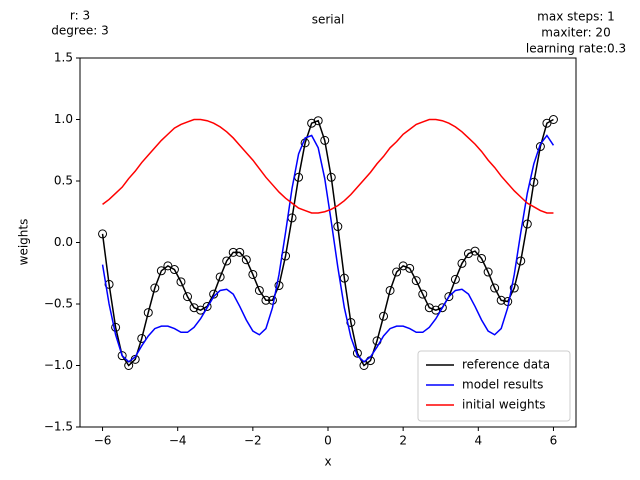 The height and width of the screenshot is (480, 640). Describe the element at coordinates (63, 119) in the screenshot. I see `y-tick-label: 1.0` at that location.